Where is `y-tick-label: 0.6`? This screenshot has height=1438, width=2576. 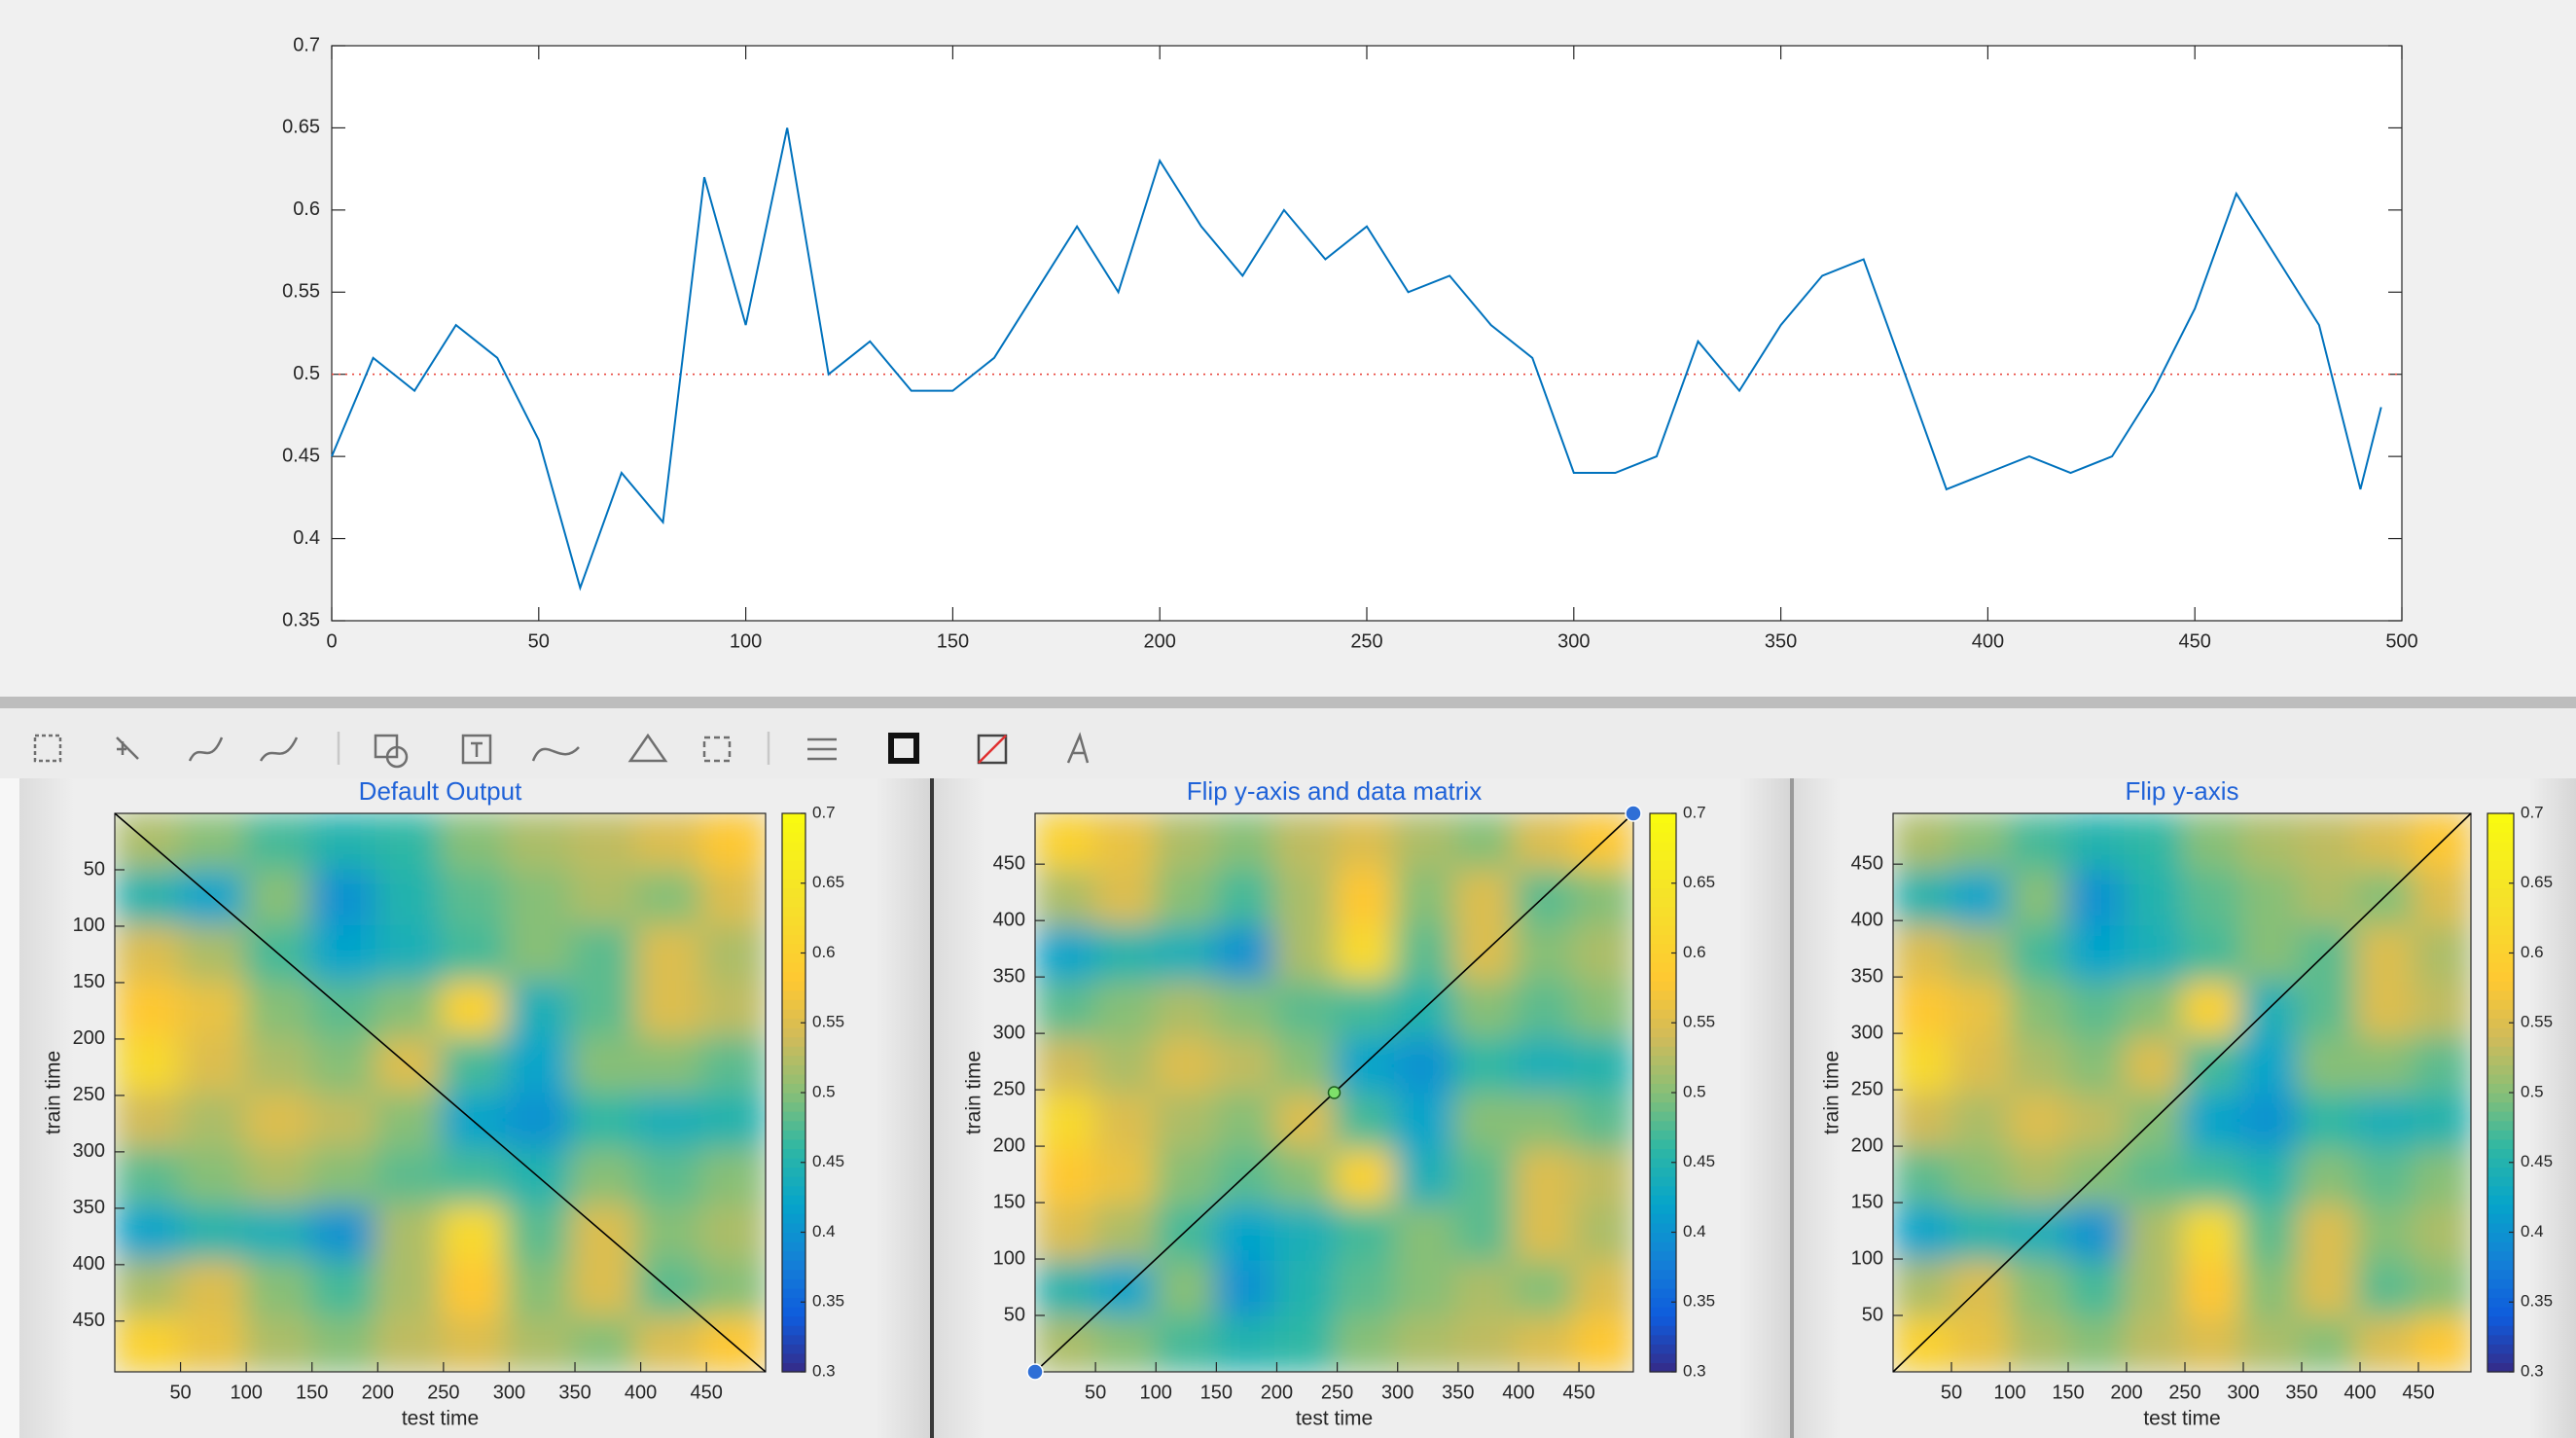
y-tick-label: 0.6 is located at coordinates (306, 209).